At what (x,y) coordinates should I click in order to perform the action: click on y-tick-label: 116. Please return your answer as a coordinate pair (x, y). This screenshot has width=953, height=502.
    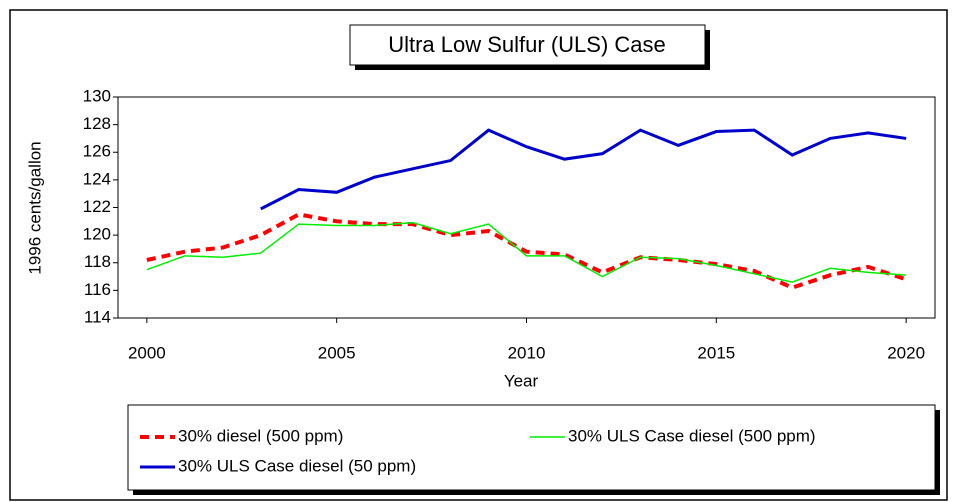
    Looking at the image, I should click on (97, 289).